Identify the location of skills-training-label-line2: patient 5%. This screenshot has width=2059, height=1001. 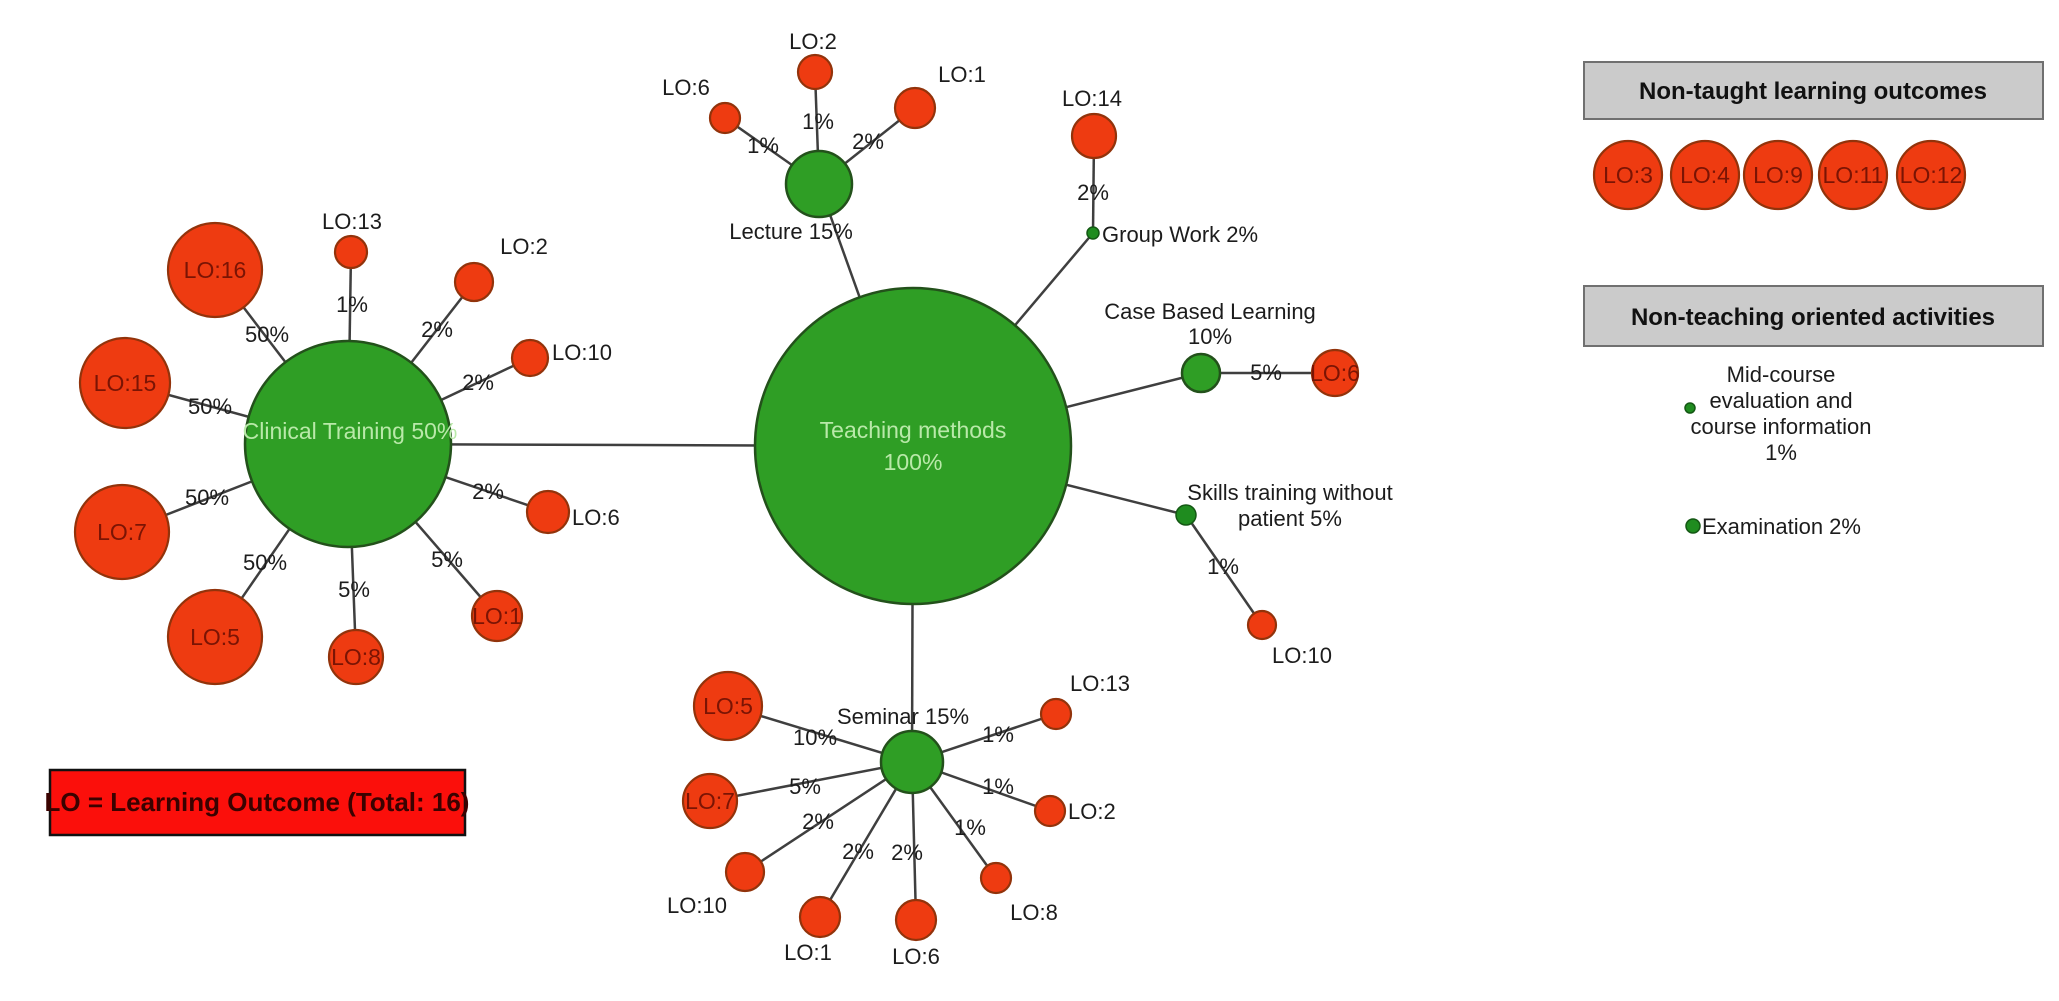
(1290, 518).